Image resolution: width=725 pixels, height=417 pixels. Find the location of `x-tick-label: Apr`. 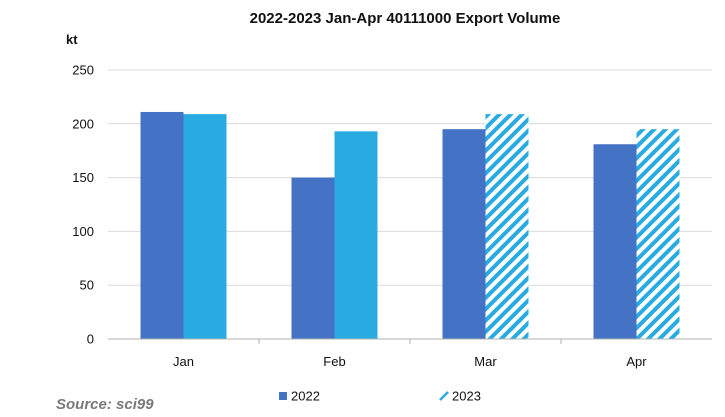

x-tick-label: Apr is located at coordinates (636, 361).